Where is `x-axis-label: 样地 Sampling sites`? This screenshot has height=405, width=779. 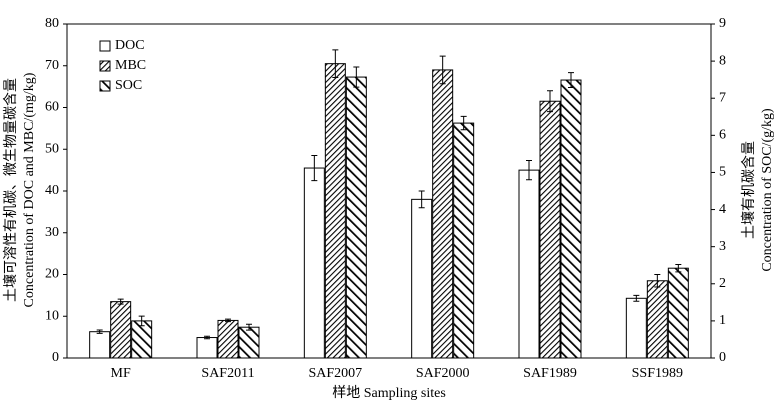 x-axis-label: 样地 Sampling sites is located at coordinates (389, 393).